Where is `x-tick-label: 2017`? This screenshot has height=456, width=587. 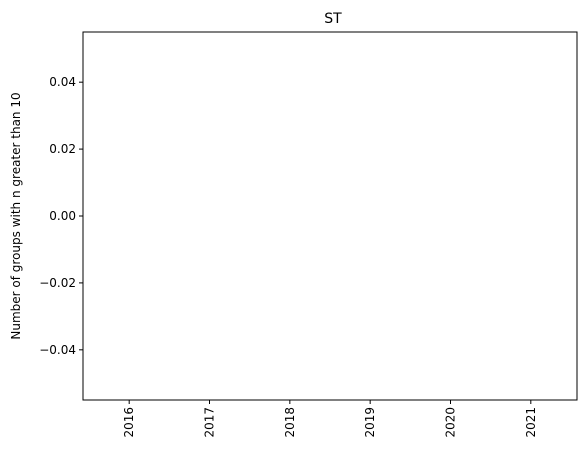
x-tick-label: 2017 is located at coordinates (210, 422).